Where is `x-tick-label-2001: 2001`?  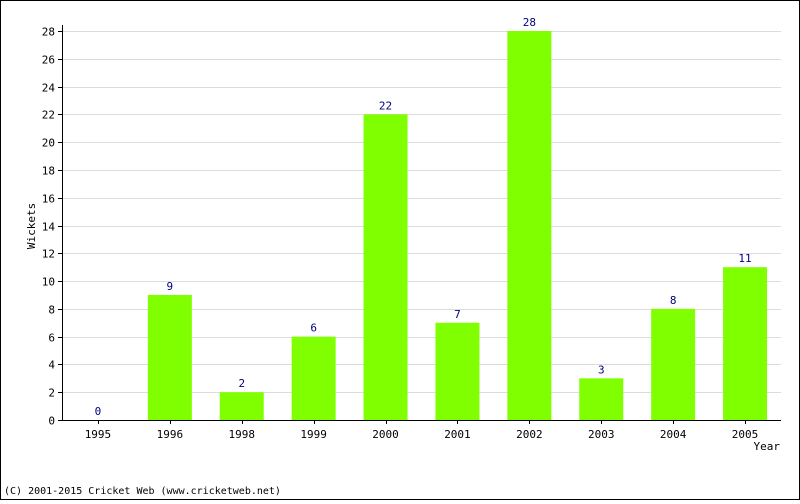
x-tick-label-2001: 2001 is located at coordinates (457, 434).